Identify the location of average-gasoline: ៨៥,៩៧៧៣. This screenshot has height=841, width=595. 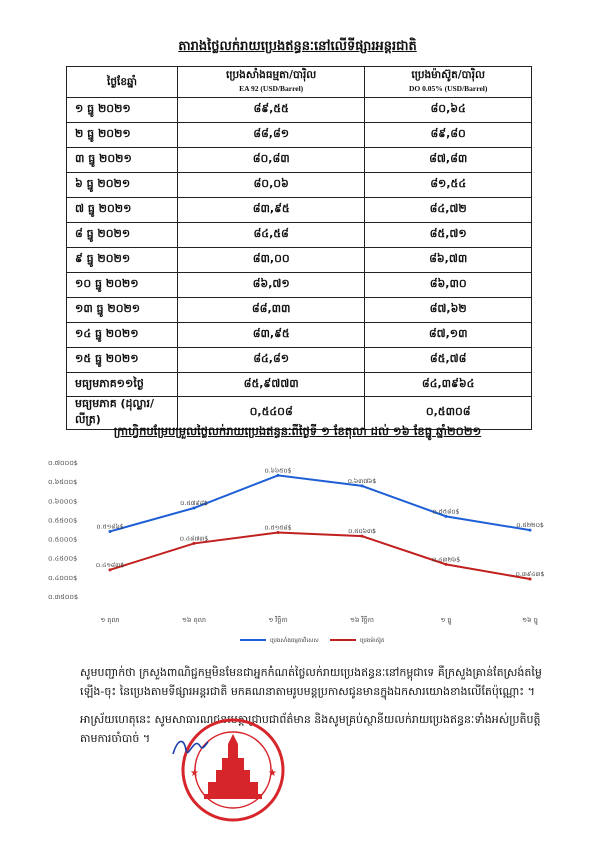
(271, 384).